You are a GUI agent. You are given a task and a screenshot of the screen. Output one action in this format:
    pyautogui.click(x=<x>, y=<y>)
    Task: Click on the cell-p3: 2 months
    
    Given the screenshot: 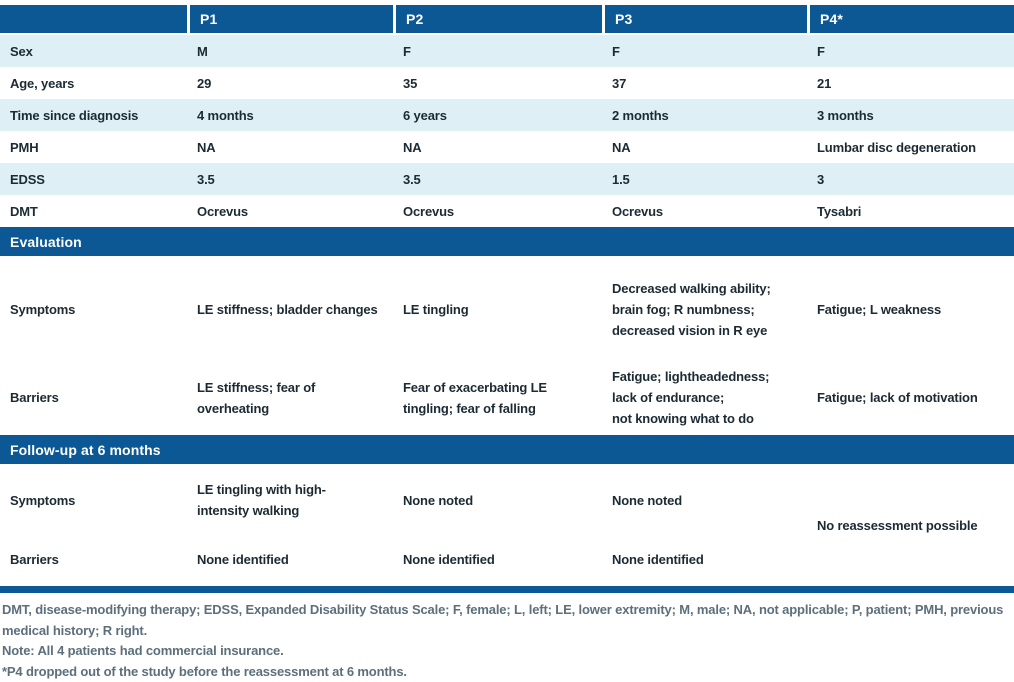 What is the action you would take?
    pyautogui.click(x=704, y=115)
    